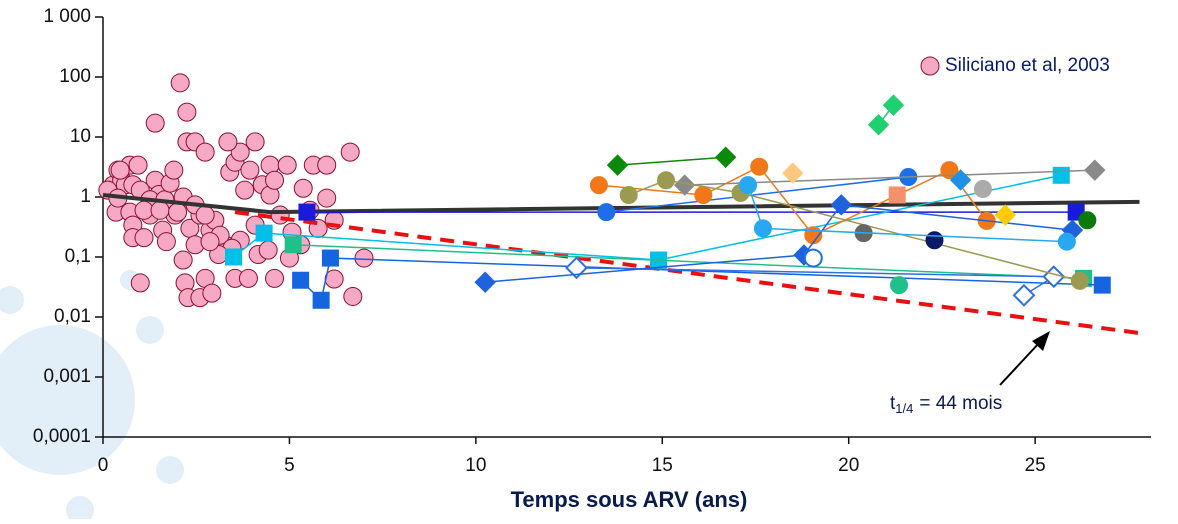 The width and height of the screenshot is (1178, 524). What do you see at coordinates (72, 316) in the screenshot?
I see `y-tick-label: 0,01` at bounding box center [72, 316].